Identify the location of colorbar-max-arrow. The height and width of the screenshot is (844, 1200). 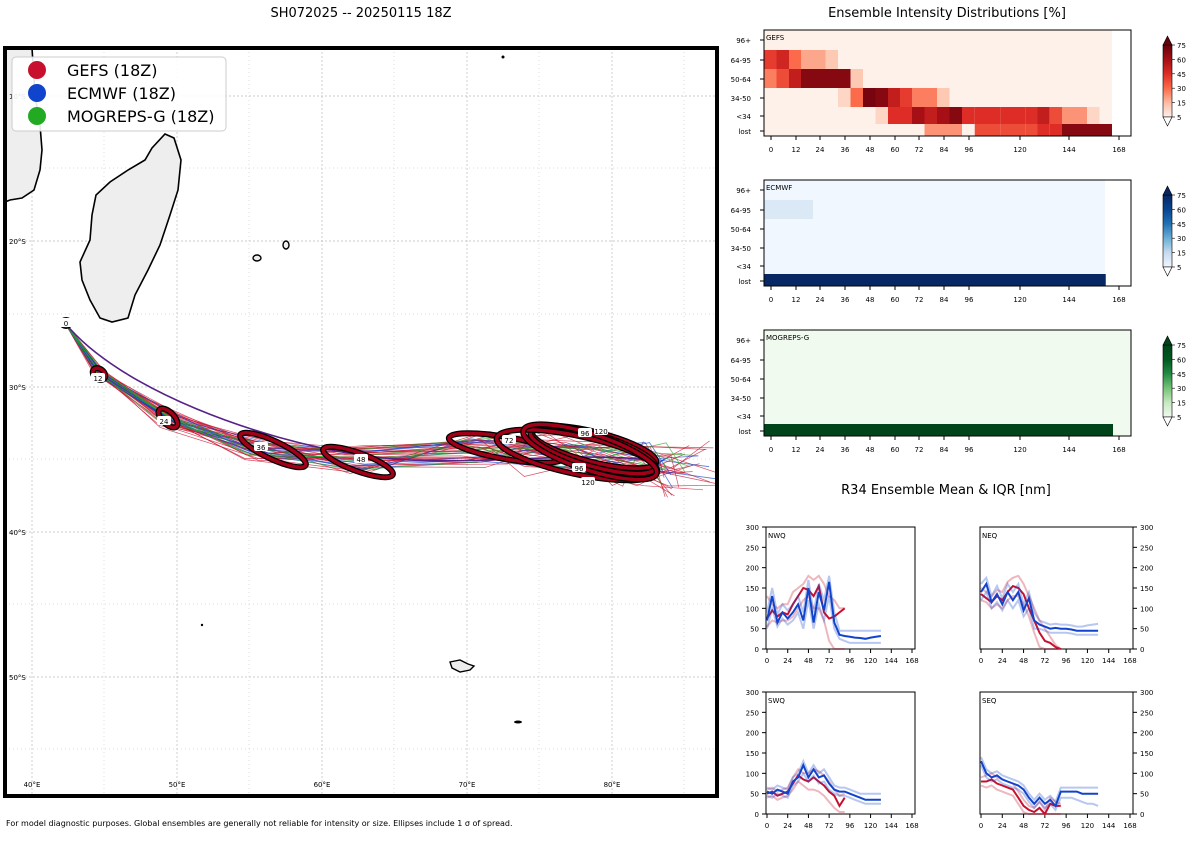
(1167, 190).